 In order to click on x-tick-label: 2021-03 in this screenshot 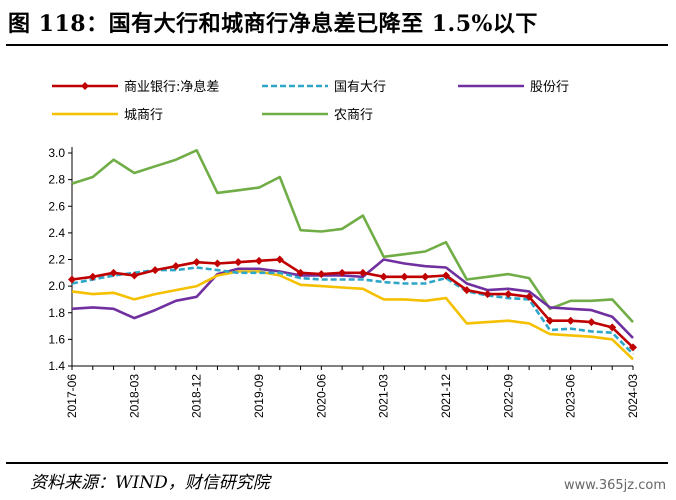, I will do `click(384, 396)`.